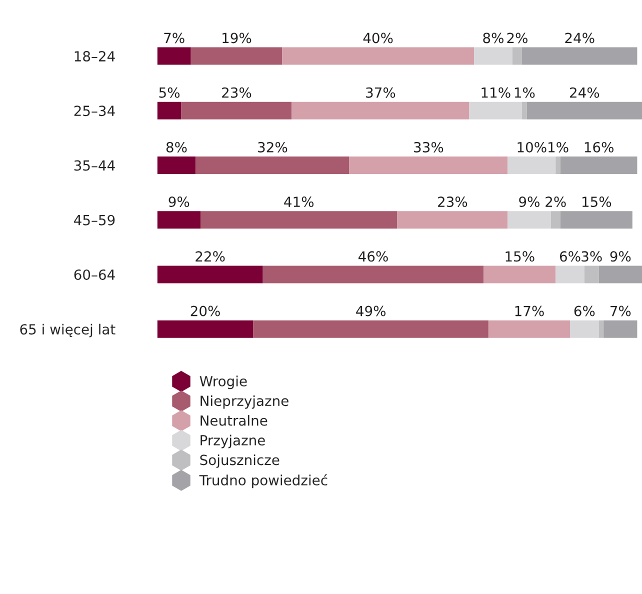 Image resolution: width=642 pixels, height=594 pixels. What do you see at coordinates (299, 202) in the screenshot?
I see `data-label: 41%` at bounding box center [299, 202].